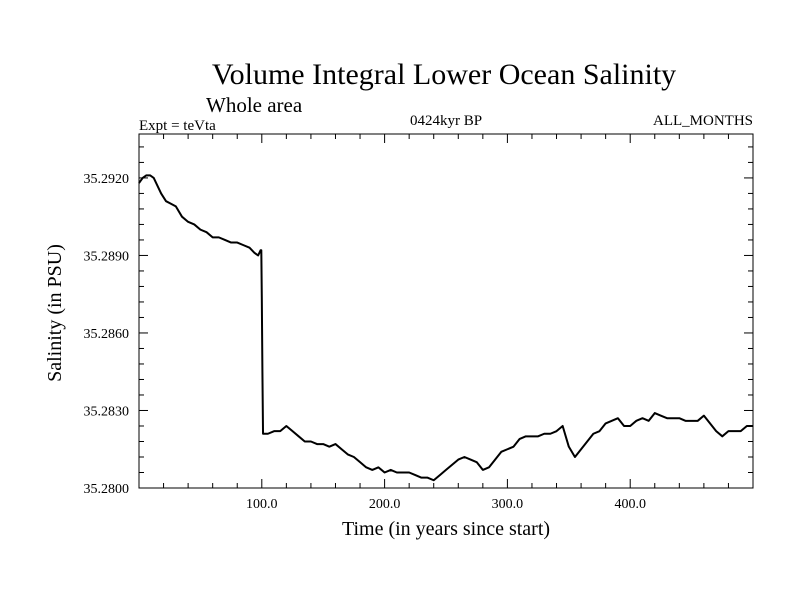 This screenshot has width=800, height=600. Describe the element at coordinates (446, 529) in the screenshot. I see `x-axis-label: Time (in years since start)` at that location.